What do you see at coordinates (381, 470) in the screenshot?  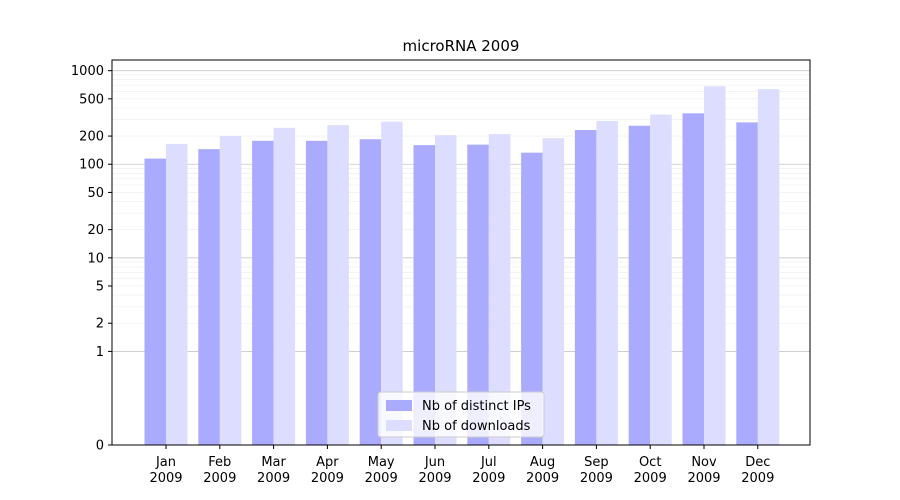 I see `x-tick-label: May 2009` at bounding box center [381, 470].